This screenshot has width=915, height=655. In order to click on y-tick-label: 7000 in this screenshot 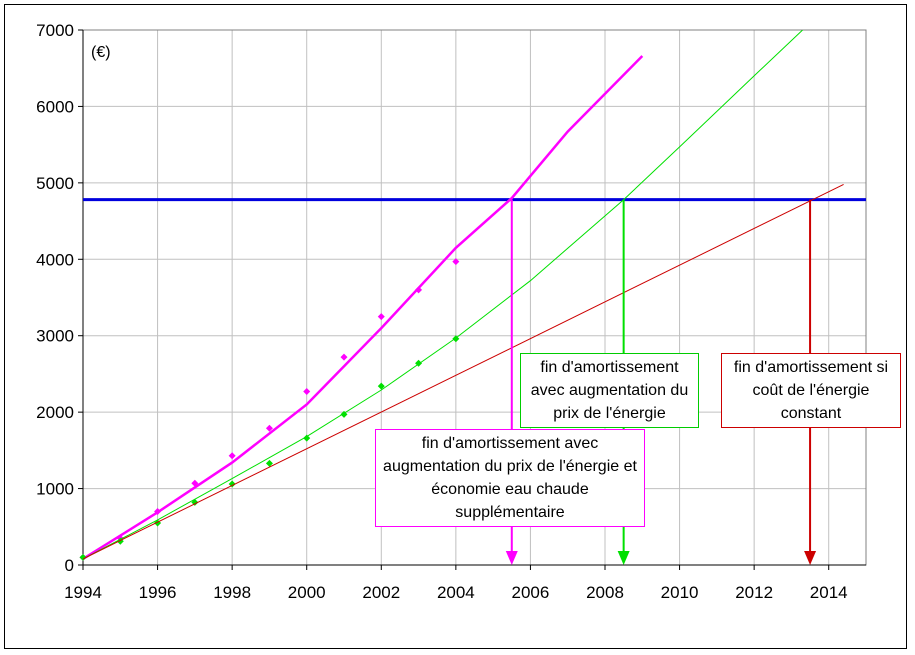, I will do `click(55, 30)`.